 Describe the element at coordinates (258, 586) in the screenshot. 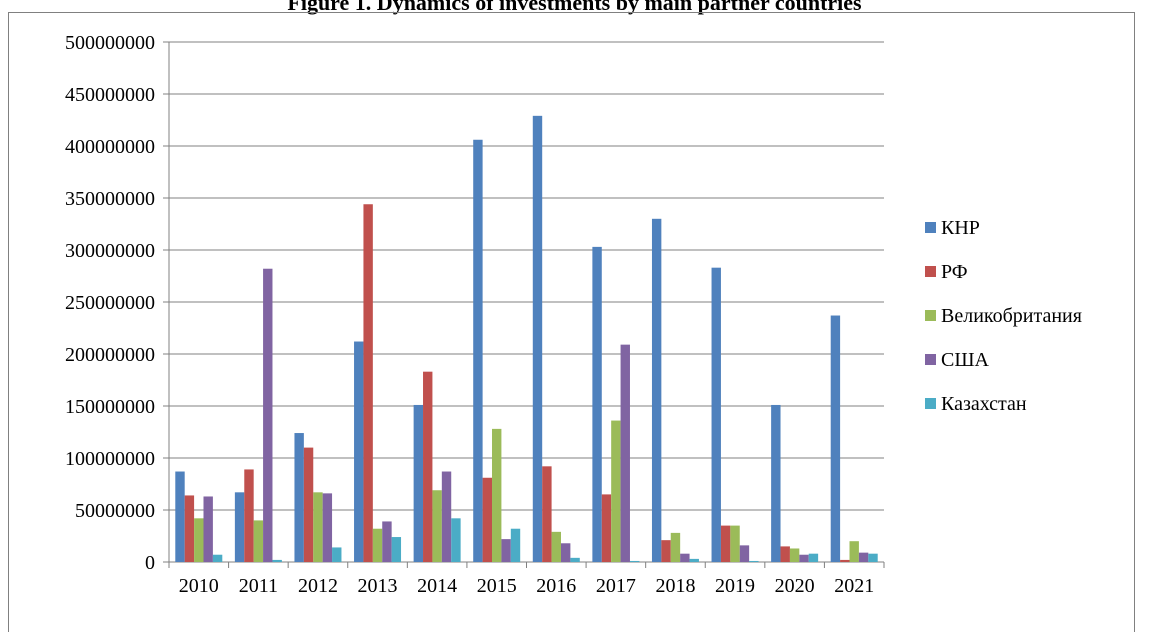

I see `x-tick-label: 2011` at that location.